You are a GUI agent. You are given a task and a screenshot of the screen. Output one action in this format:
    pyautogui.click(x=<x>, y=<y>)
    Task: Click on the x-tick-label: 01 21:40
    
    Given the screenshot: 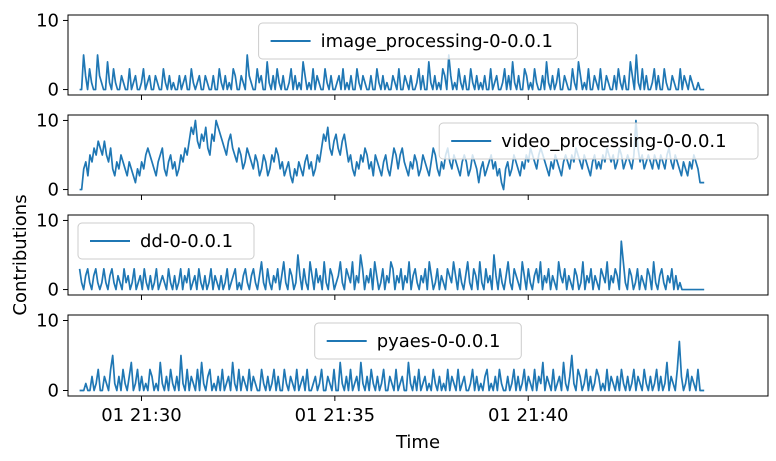 What is the action you would take?
    pyautogui.click(x=528, y=415)
    